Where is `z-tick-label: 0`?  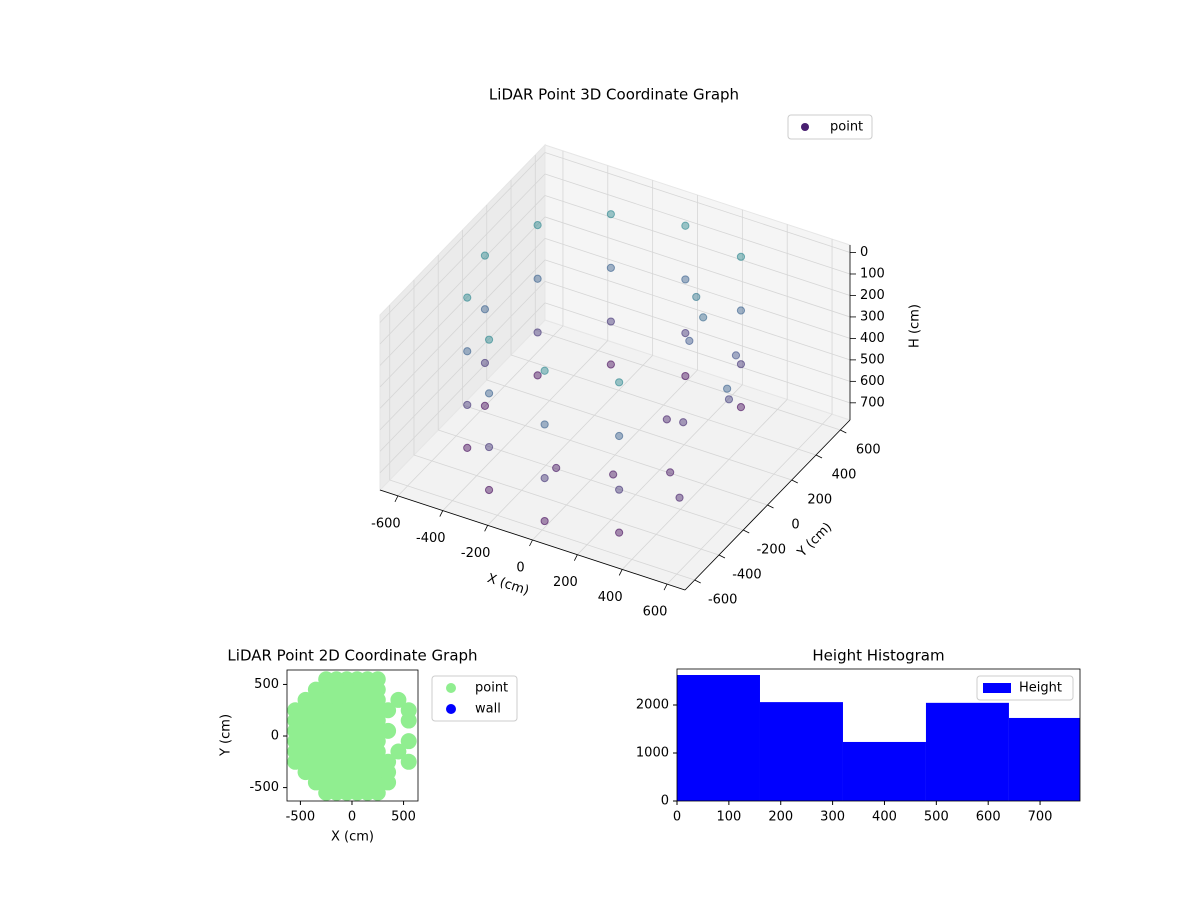 z-tick-label: 0 is located at coordinates (864, 252).